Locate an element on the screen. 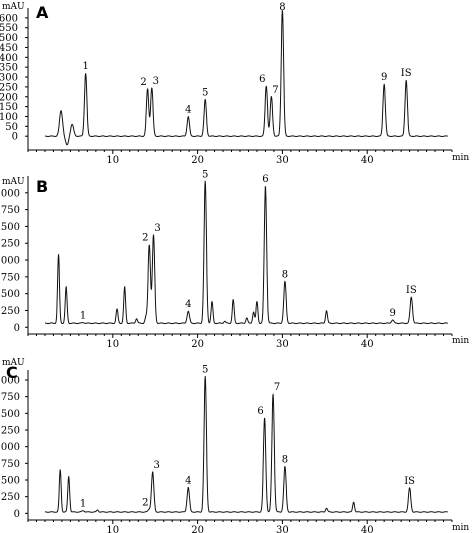  y-tick-label: 100 is located at coordinates (9, 117).